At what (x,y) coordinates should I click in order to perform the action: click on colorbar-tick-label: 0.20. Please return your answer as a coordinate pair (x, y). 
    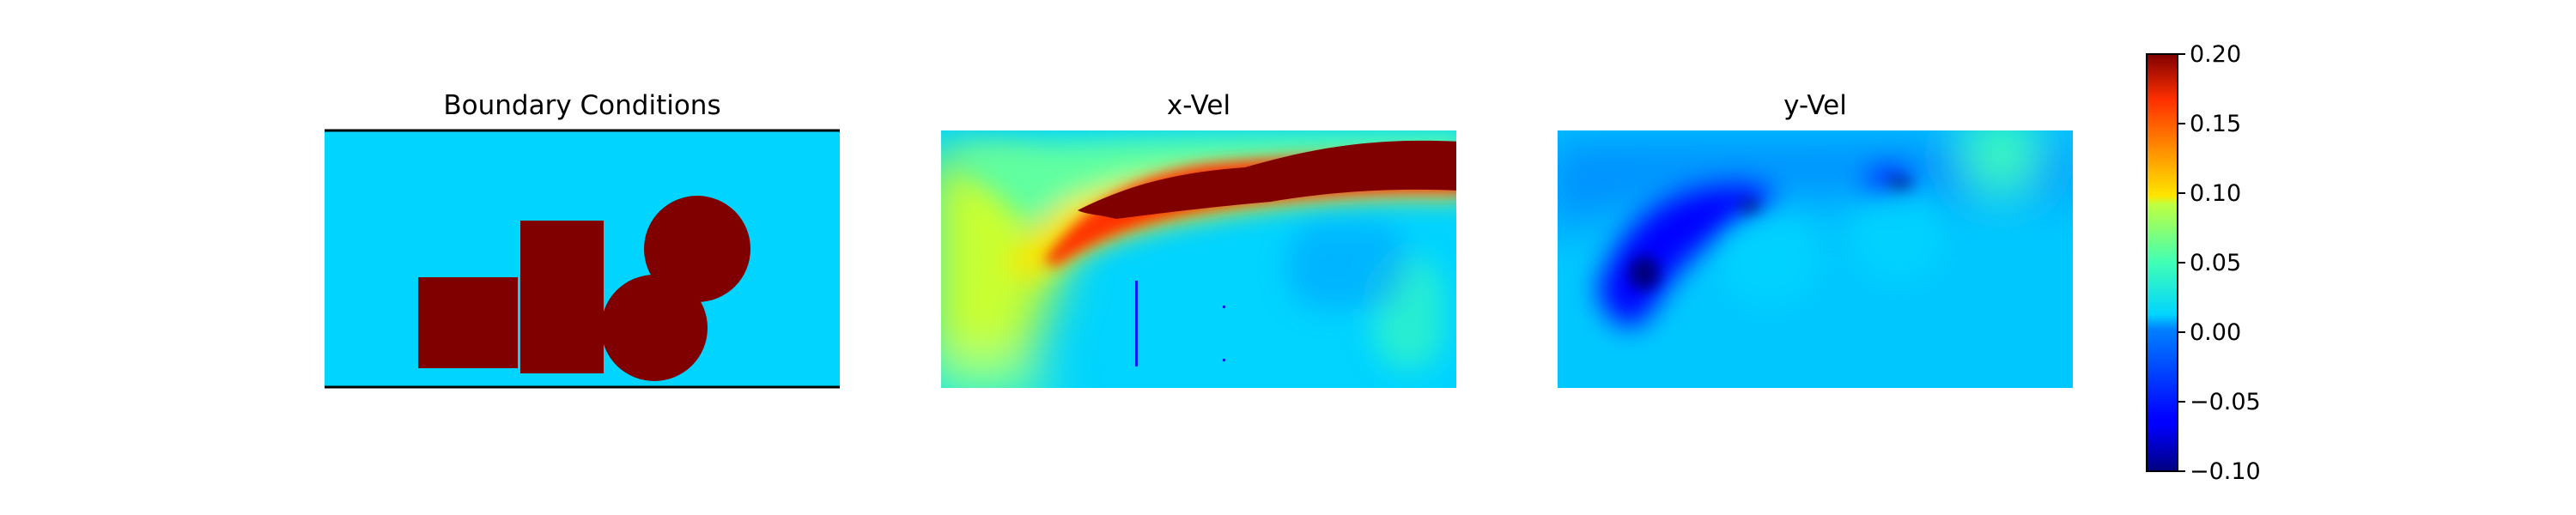
    Looking at the image, I should click on (2215, 54).